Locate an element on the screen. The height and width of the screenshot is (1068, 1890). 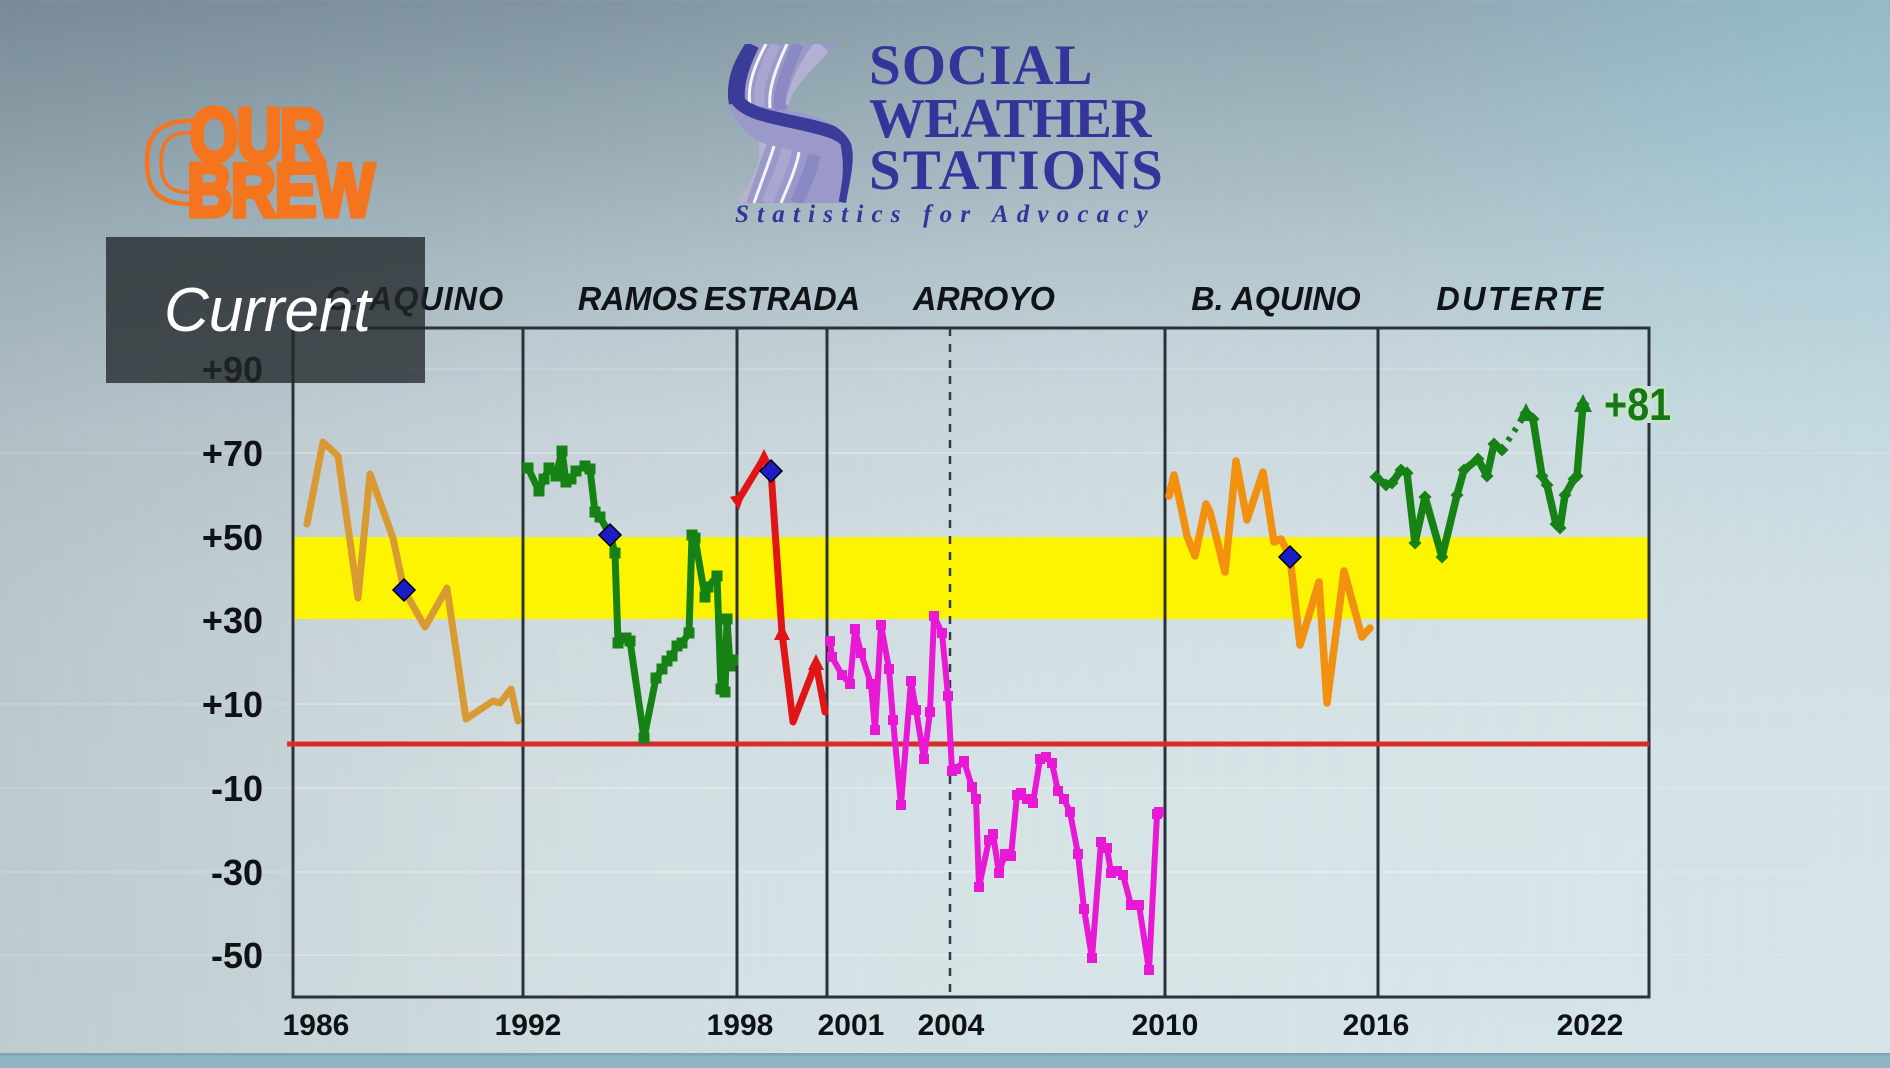
svg-text: SOCIAL is located at coordinates (981, 65).